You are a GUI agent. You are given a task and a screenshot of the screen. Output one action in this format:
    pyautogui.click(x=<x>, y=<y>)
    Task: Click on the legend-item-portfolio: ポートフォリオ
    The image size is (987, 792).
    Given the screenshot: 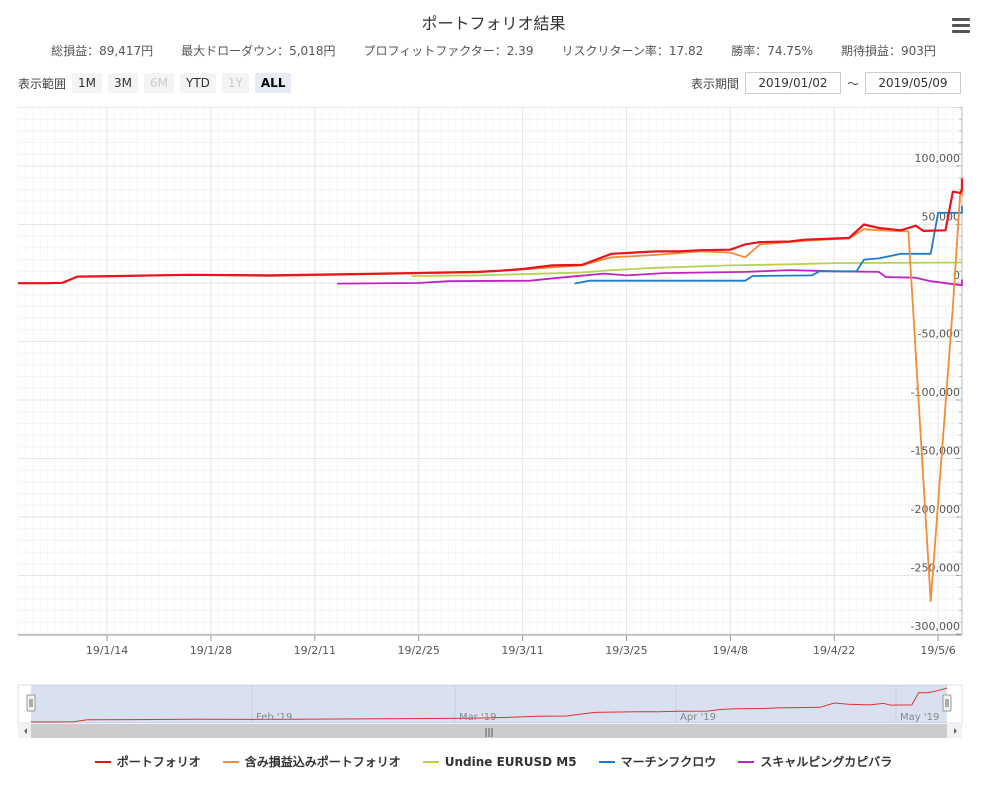 What is the action you would take?
    pyautogui.click(x=147, y=761)
    